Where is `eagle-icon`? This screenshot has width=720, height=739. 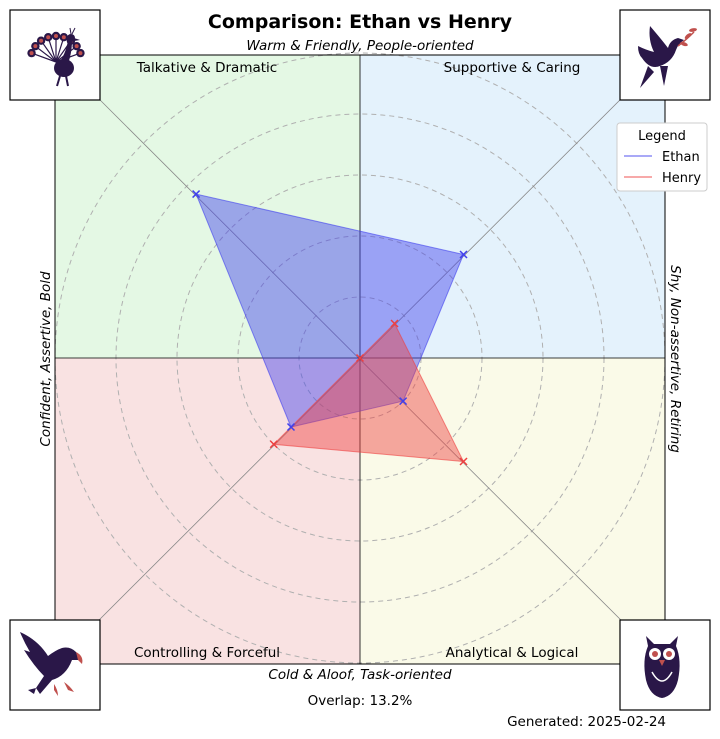
eagle-icon is located at coordinates (50, 663).